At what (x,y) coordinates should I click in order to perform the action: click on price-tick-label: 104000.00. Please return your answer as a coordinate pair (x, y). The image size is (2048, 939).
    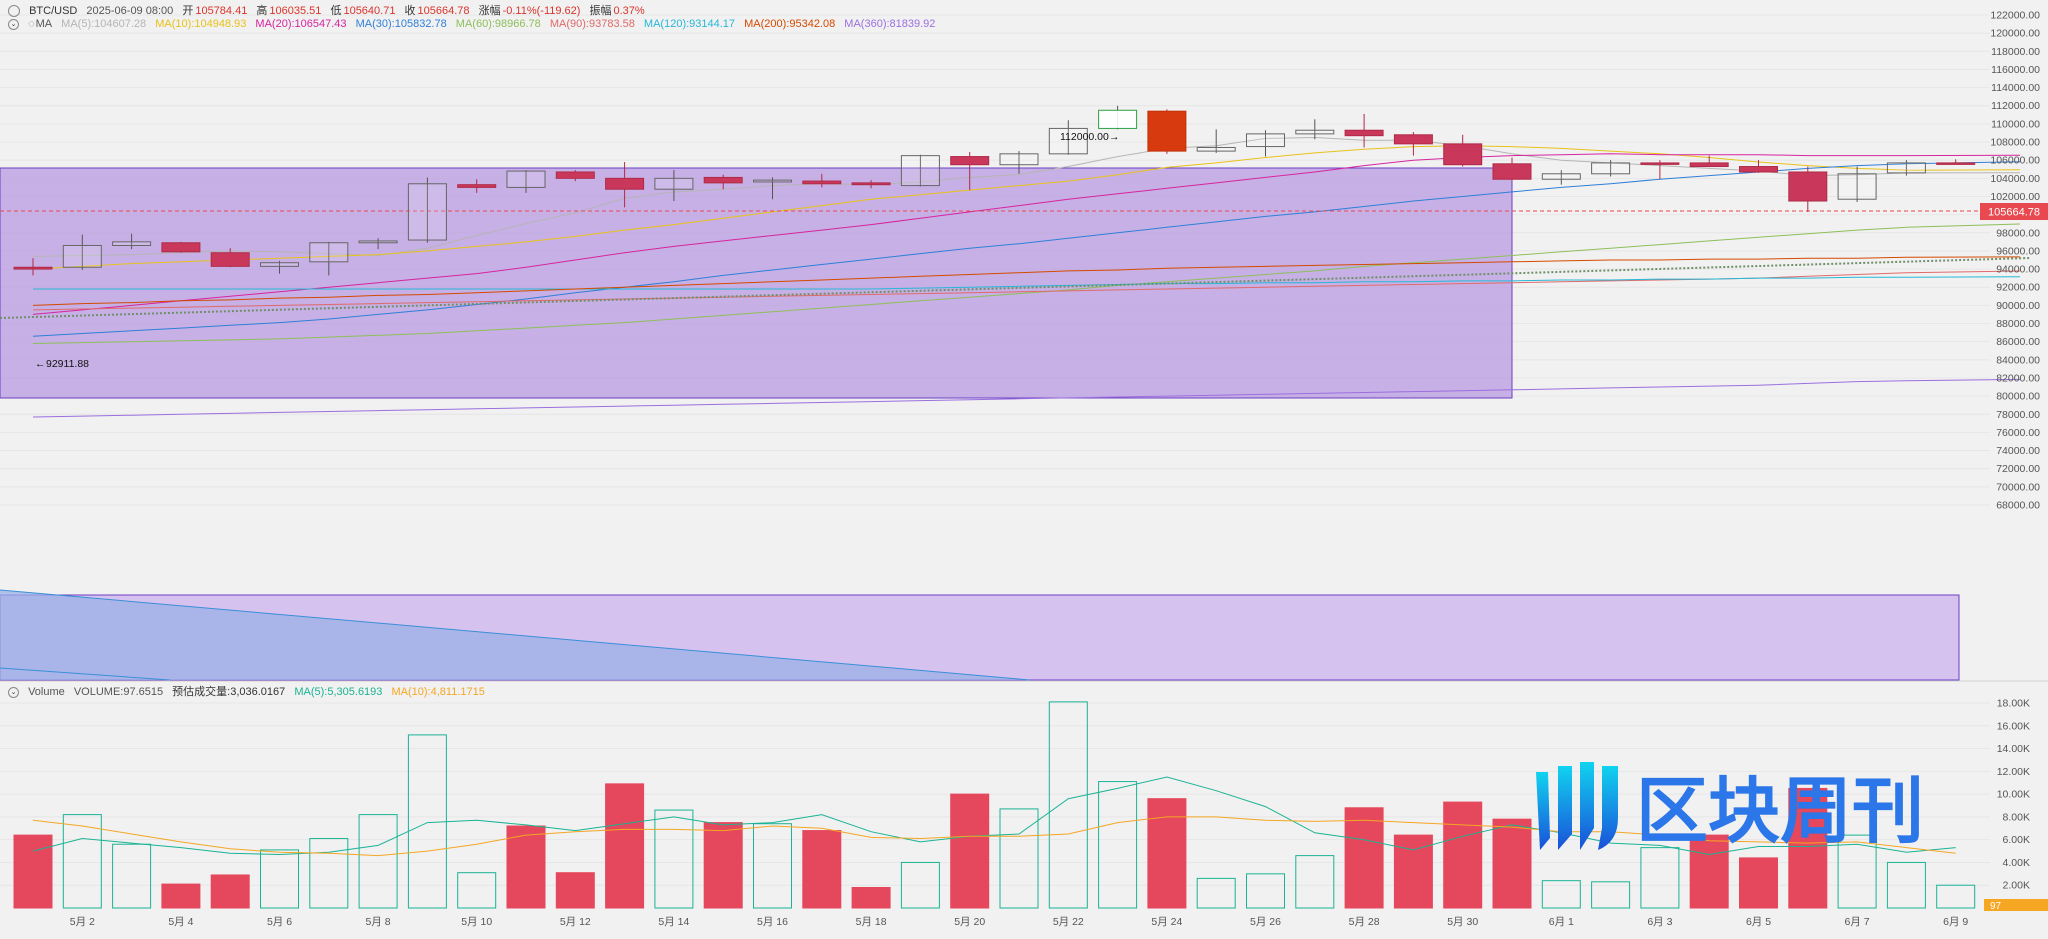
    Looking at the image, I should click on (2015, 179).